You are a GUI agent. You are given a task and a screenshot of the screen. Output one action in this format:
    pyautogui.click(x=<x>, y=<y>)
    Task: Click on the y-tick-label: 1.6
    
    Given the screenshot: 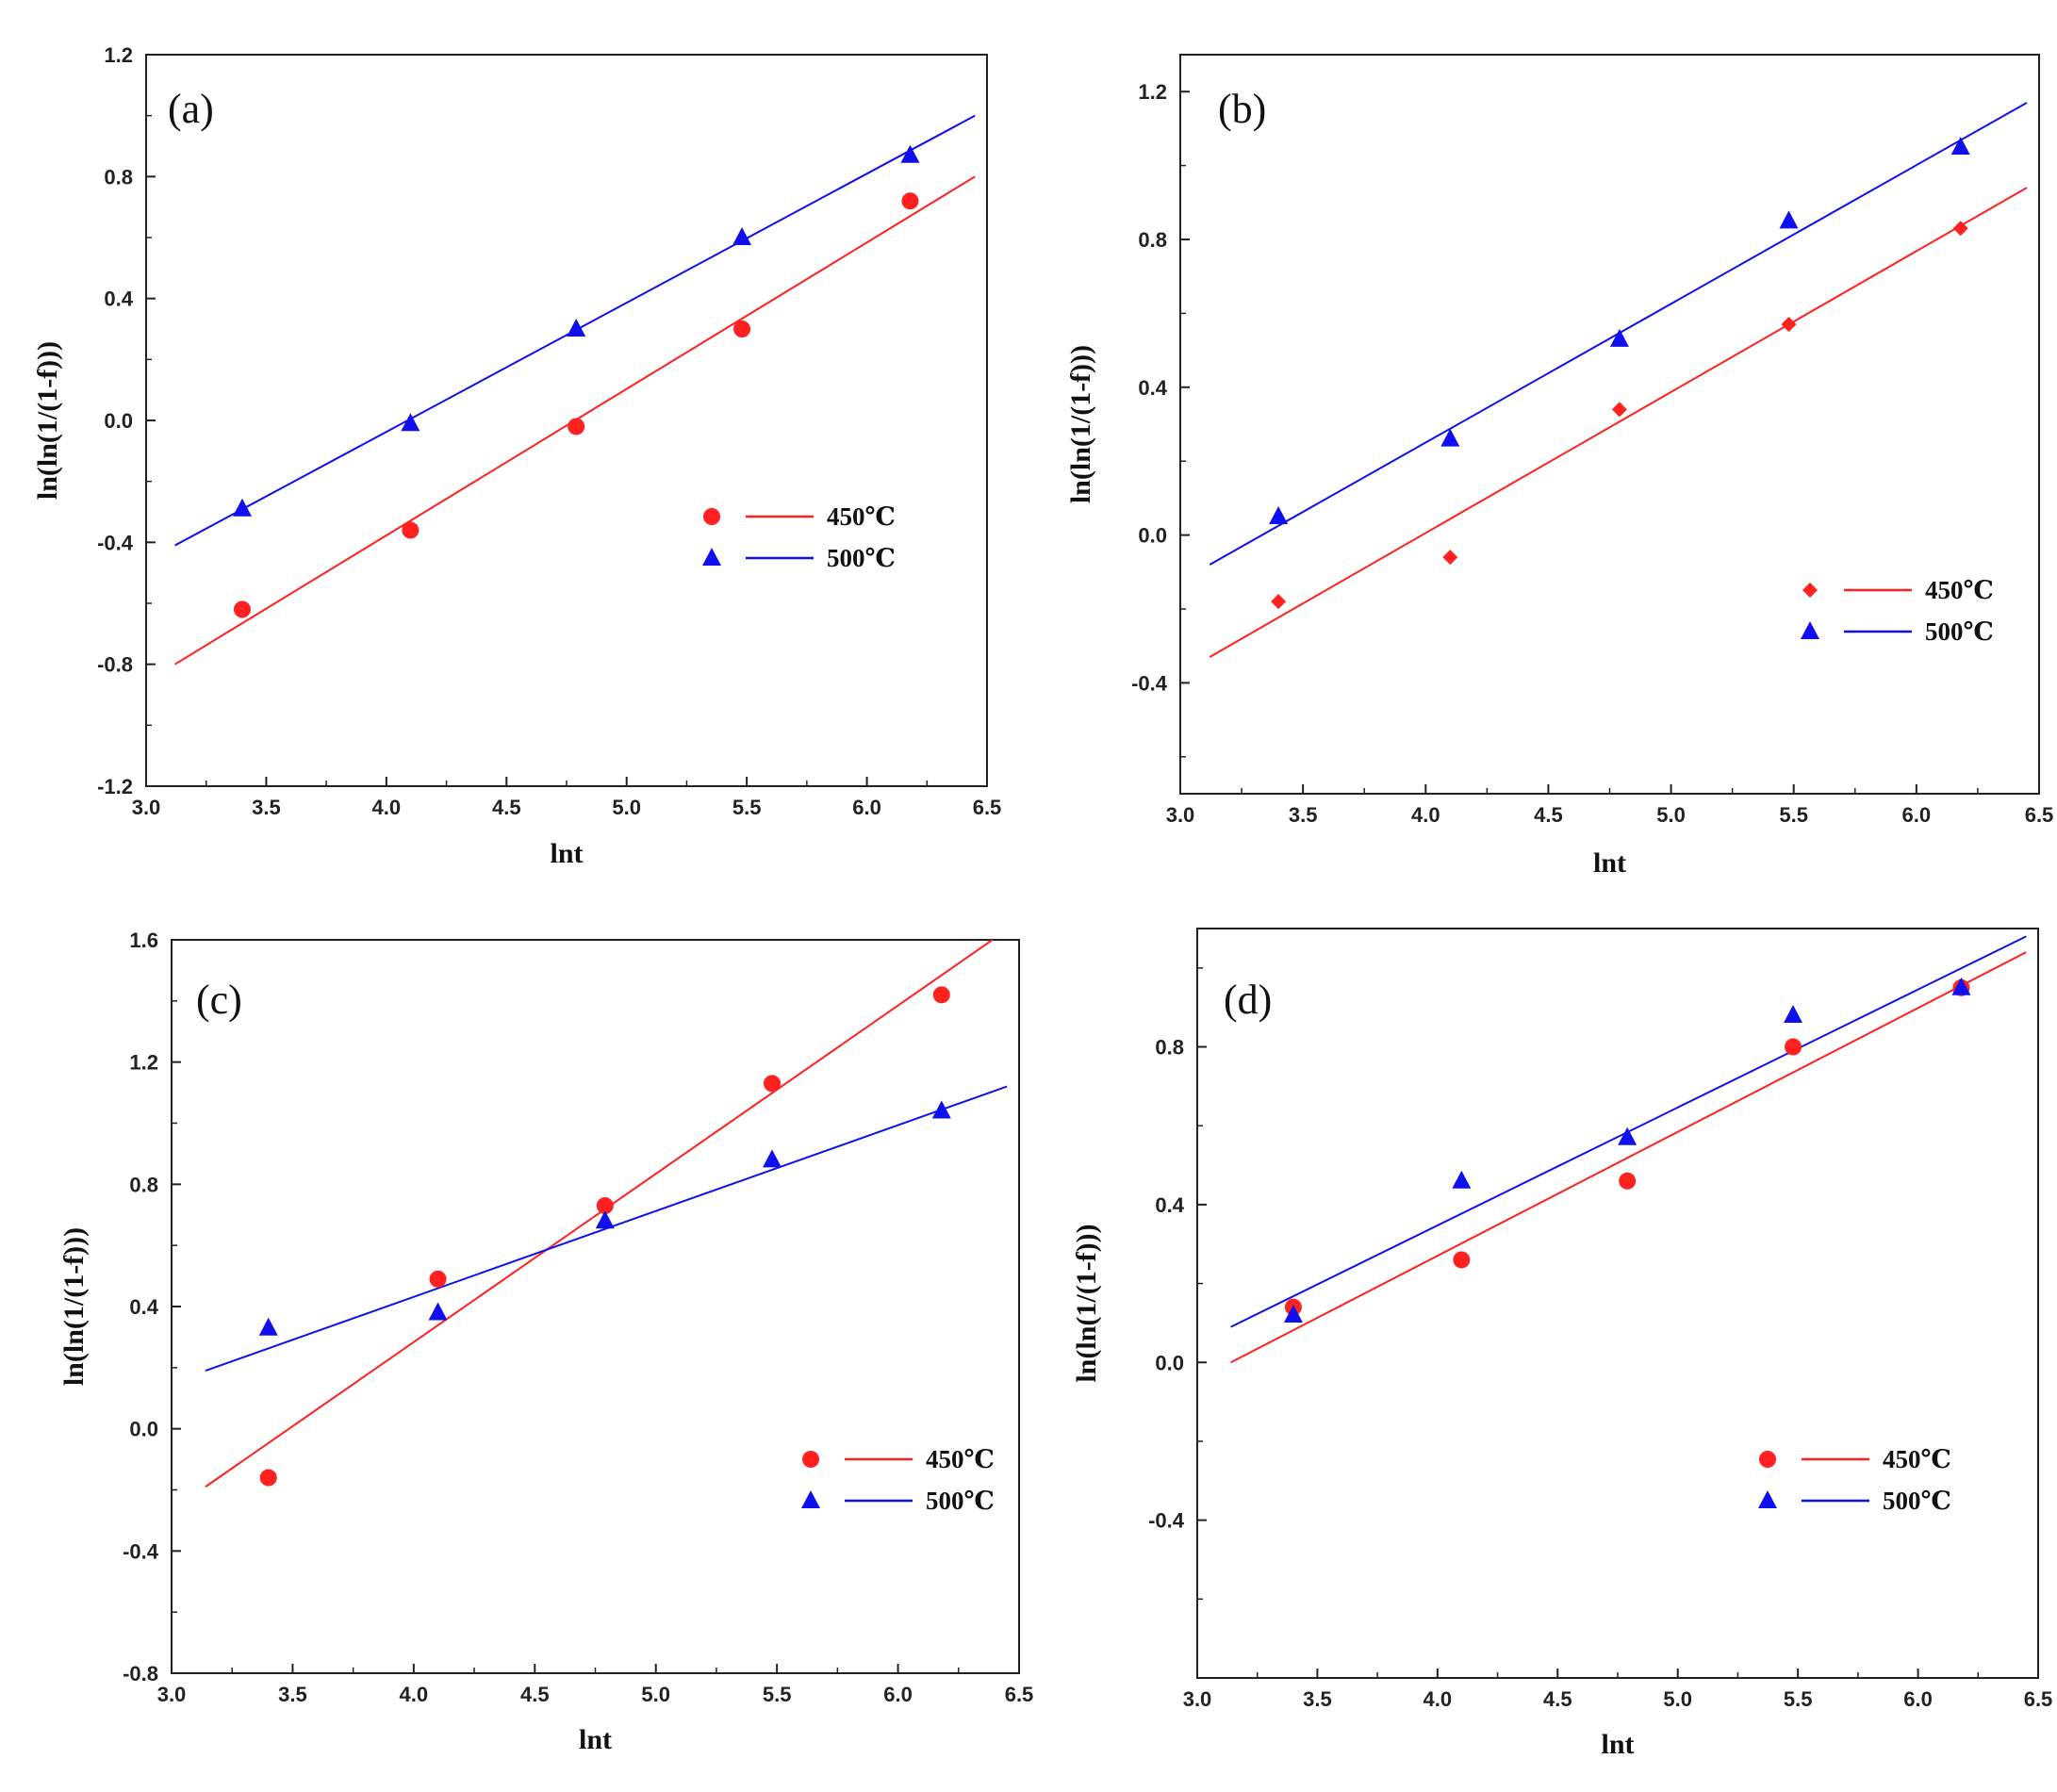 What is the action you would take?
    pyautogui.click(x=143, y=940)
    